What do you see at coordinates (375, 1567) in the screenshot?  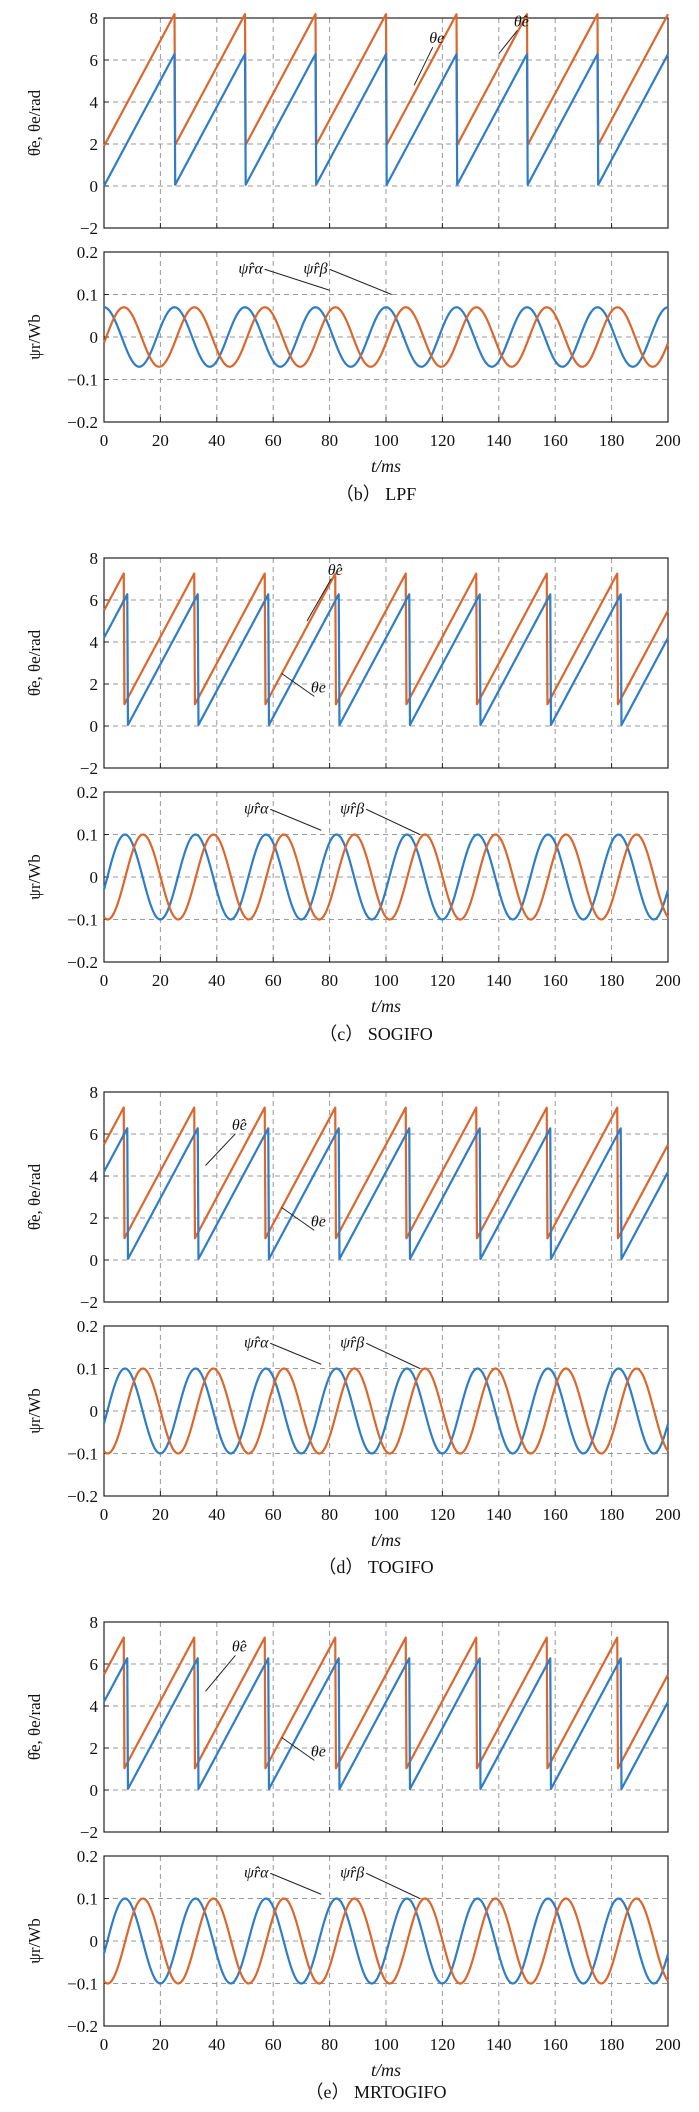 I see `panel-caption: （d） TOGIFO` at bounding box center [375, 1567].